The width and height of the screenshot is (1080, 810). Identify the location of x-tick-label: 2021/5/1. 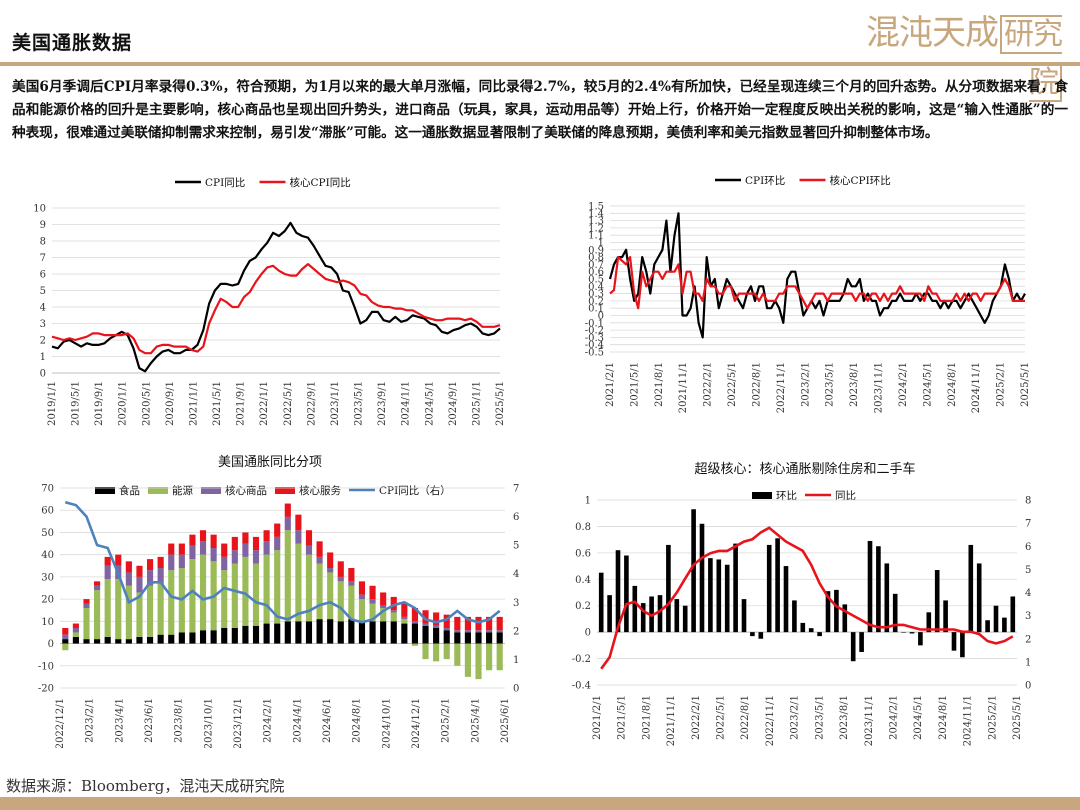
(634, 384).